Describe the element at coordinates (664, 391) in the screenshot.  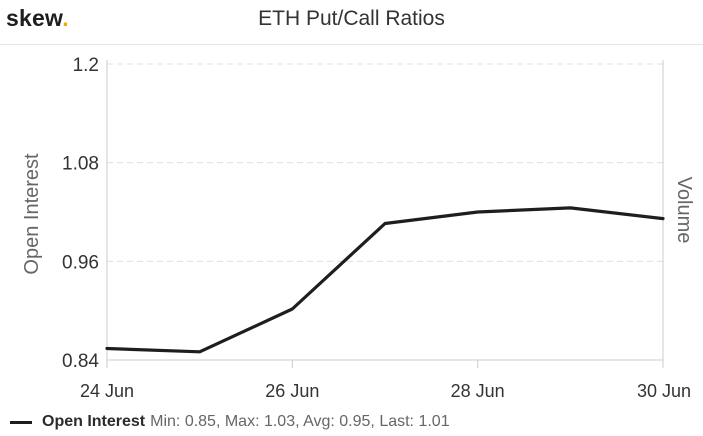
I see `x-tick-label: 30 Jun` at that location.